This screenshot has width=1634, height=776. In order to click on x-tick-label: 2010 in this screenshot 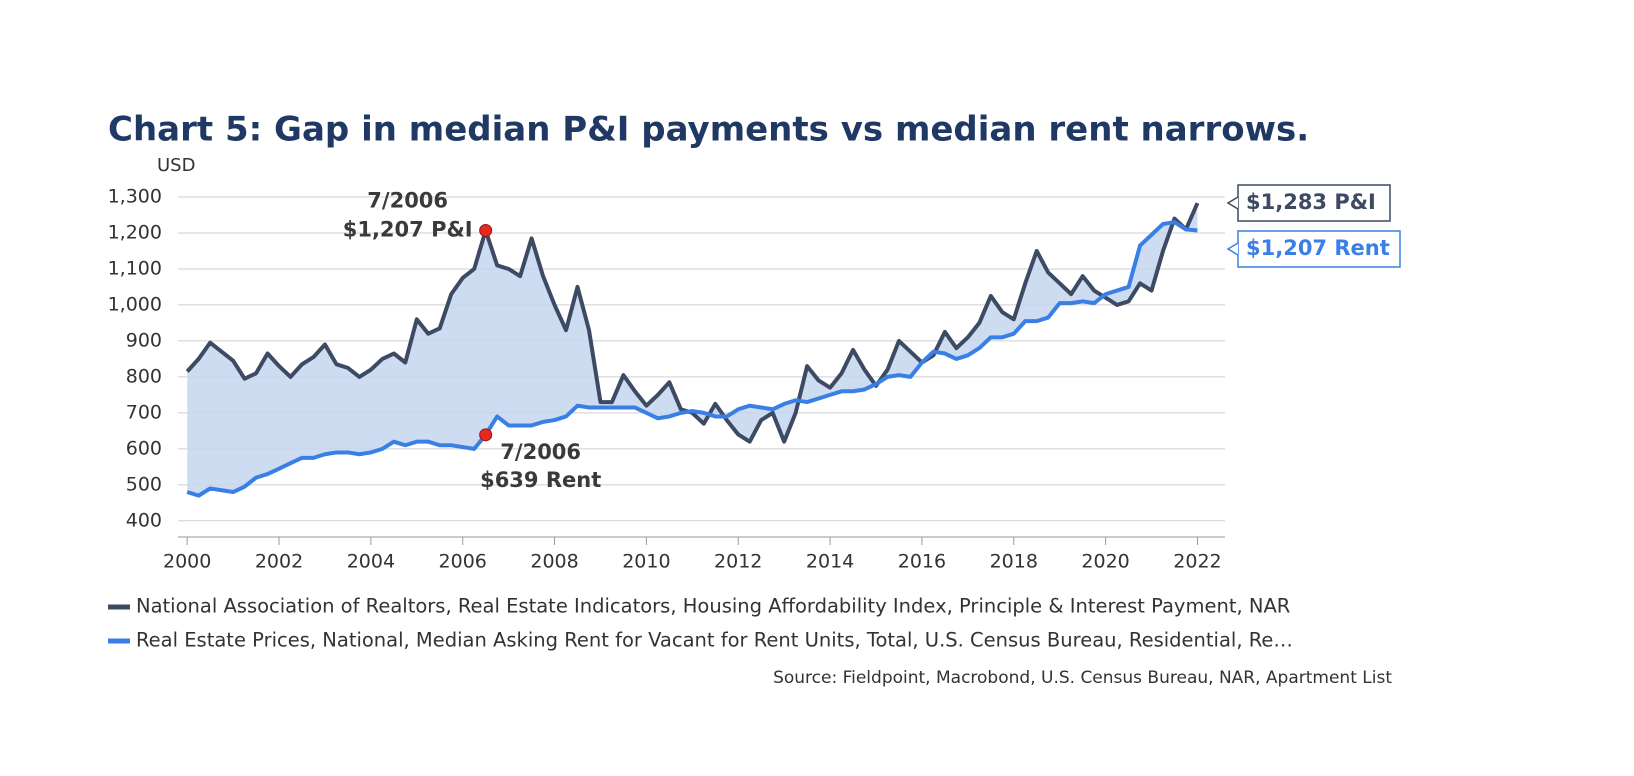, I will do `click(646, 562)`.